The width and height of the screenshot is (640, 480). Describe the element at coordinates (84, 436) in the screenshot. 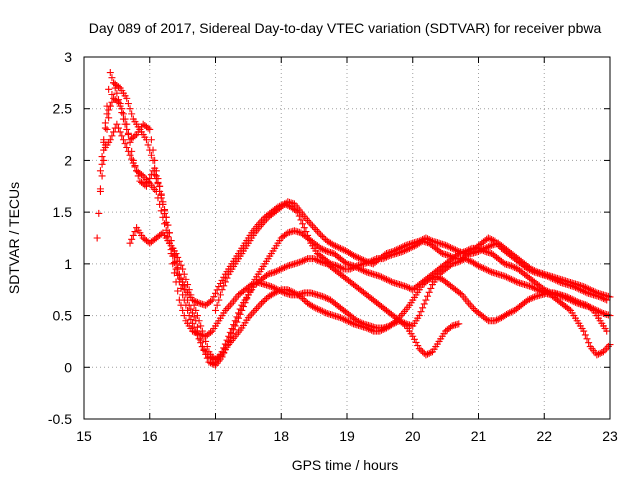

I see `x-tick-label: 15` at that location.